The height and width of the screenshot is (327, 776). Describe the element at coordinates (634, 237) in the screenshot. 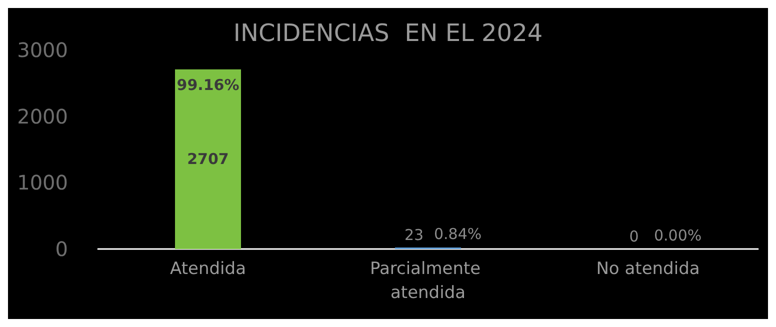

I see `data-label: 0` at that location.